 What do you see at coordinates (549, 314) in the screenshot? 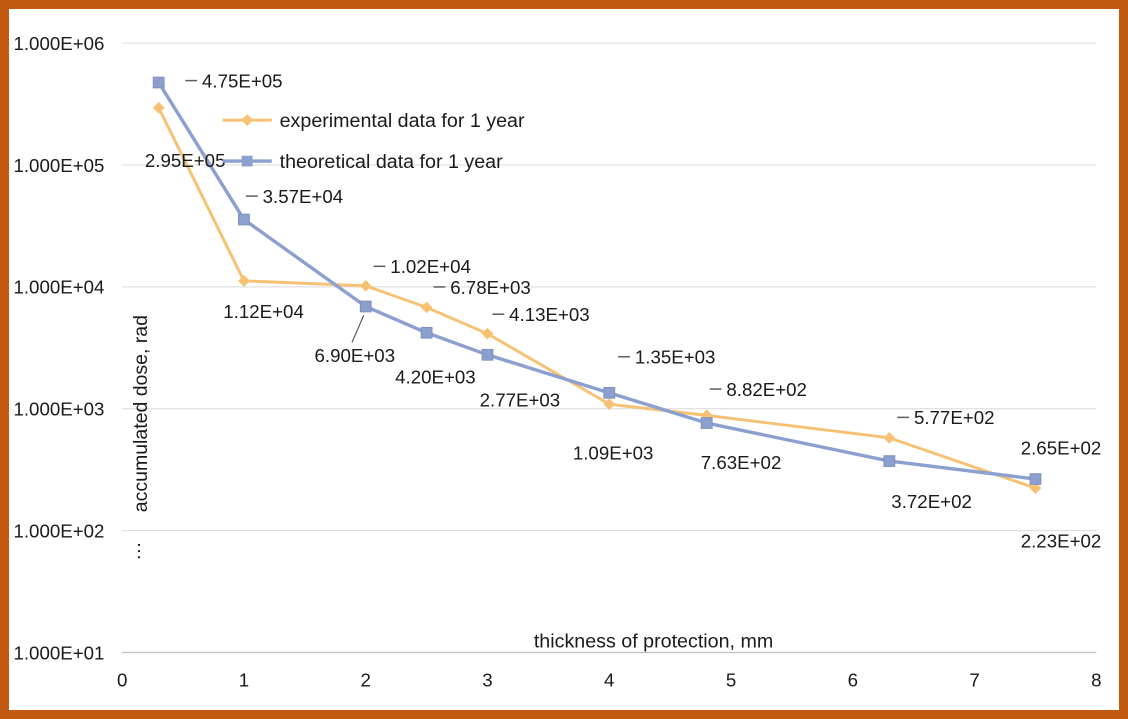
I see `data-label: 4.13E+03` at bounding box center [549, 314].